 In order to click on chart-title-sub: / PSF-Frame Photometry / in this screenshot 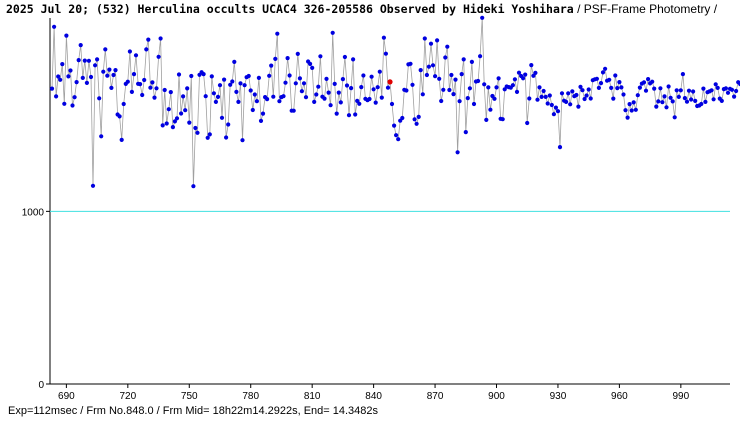, I will do `click(645, 9)`.